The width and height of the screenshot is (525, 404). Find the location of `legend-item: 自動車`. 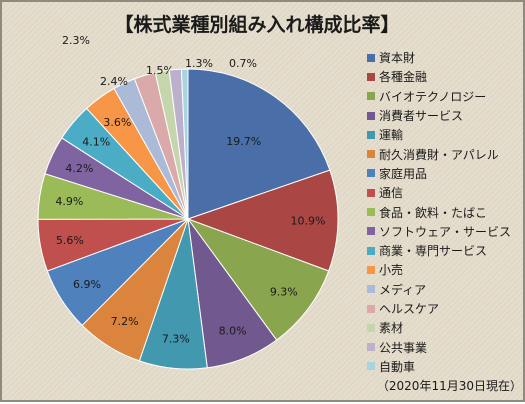

legend-item: 自動車 is located at coordinates (446, 366).